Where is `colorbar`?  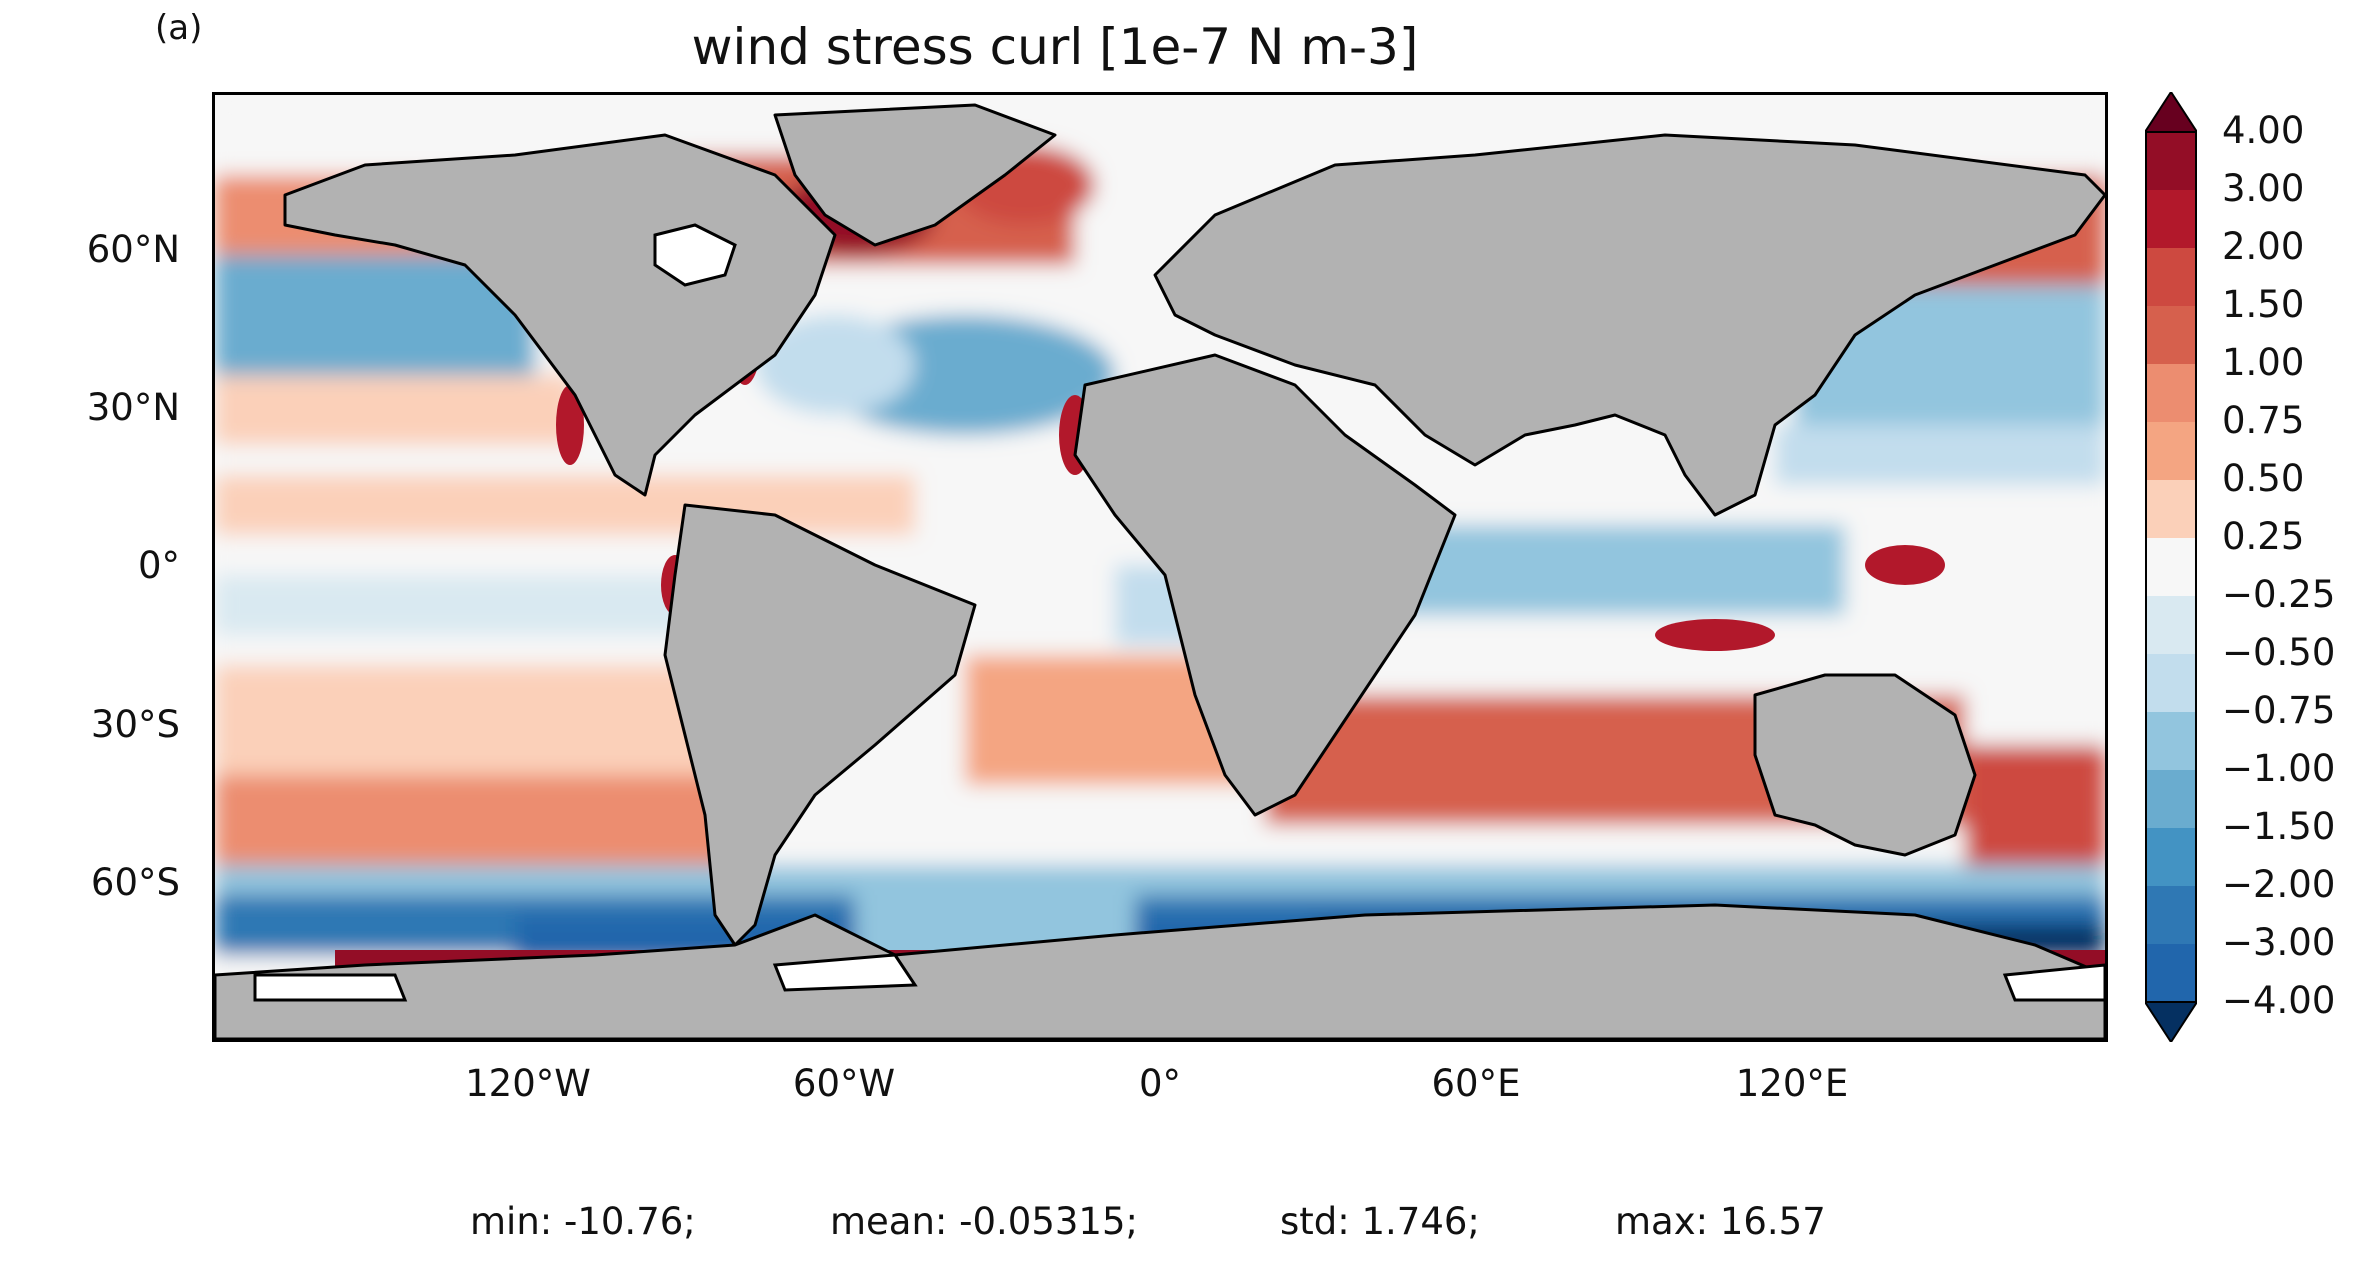
colorbar is located at coordinates (2171, 567).